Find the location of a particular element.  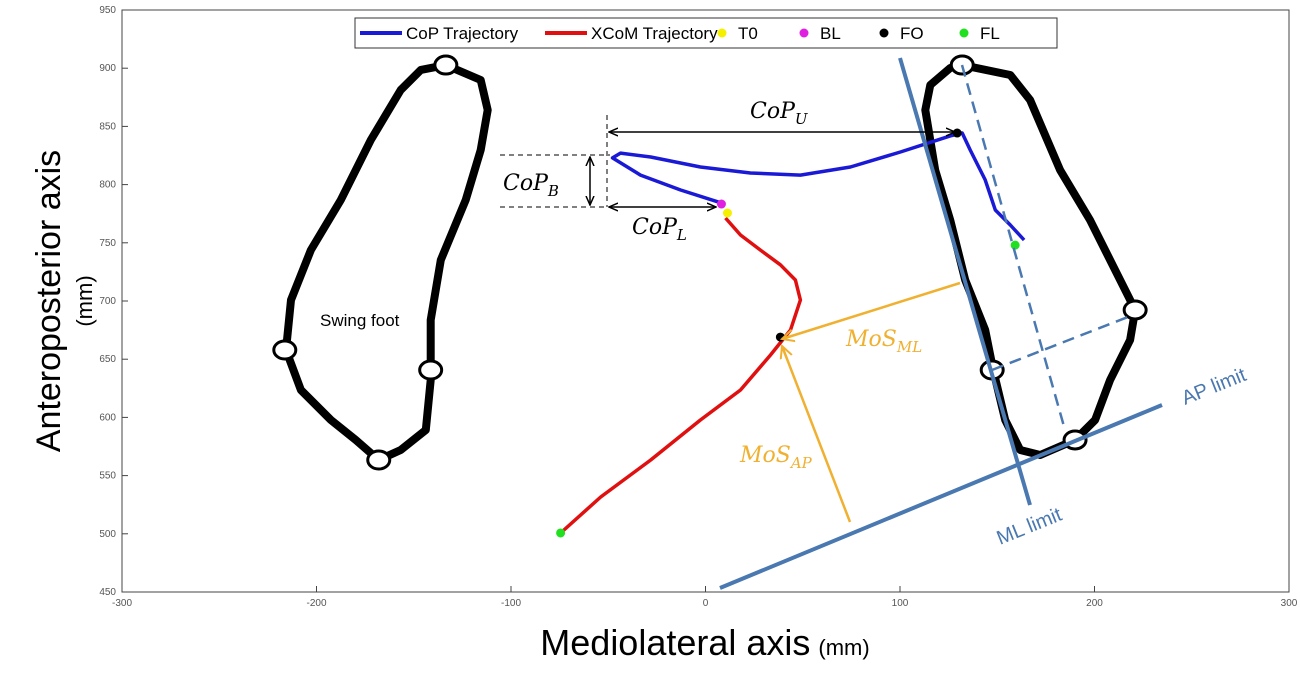

x-axis-label: Mediolateral axis (mm) is located at coordinates (704, 642).